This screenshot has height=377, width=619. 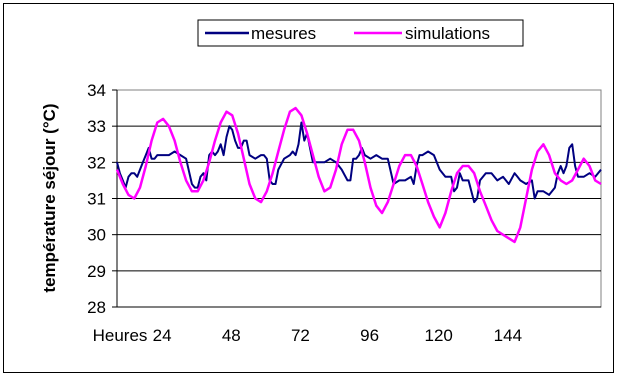 I want to click on legend-label-simulations: simulations, so click(x=447, y=33).